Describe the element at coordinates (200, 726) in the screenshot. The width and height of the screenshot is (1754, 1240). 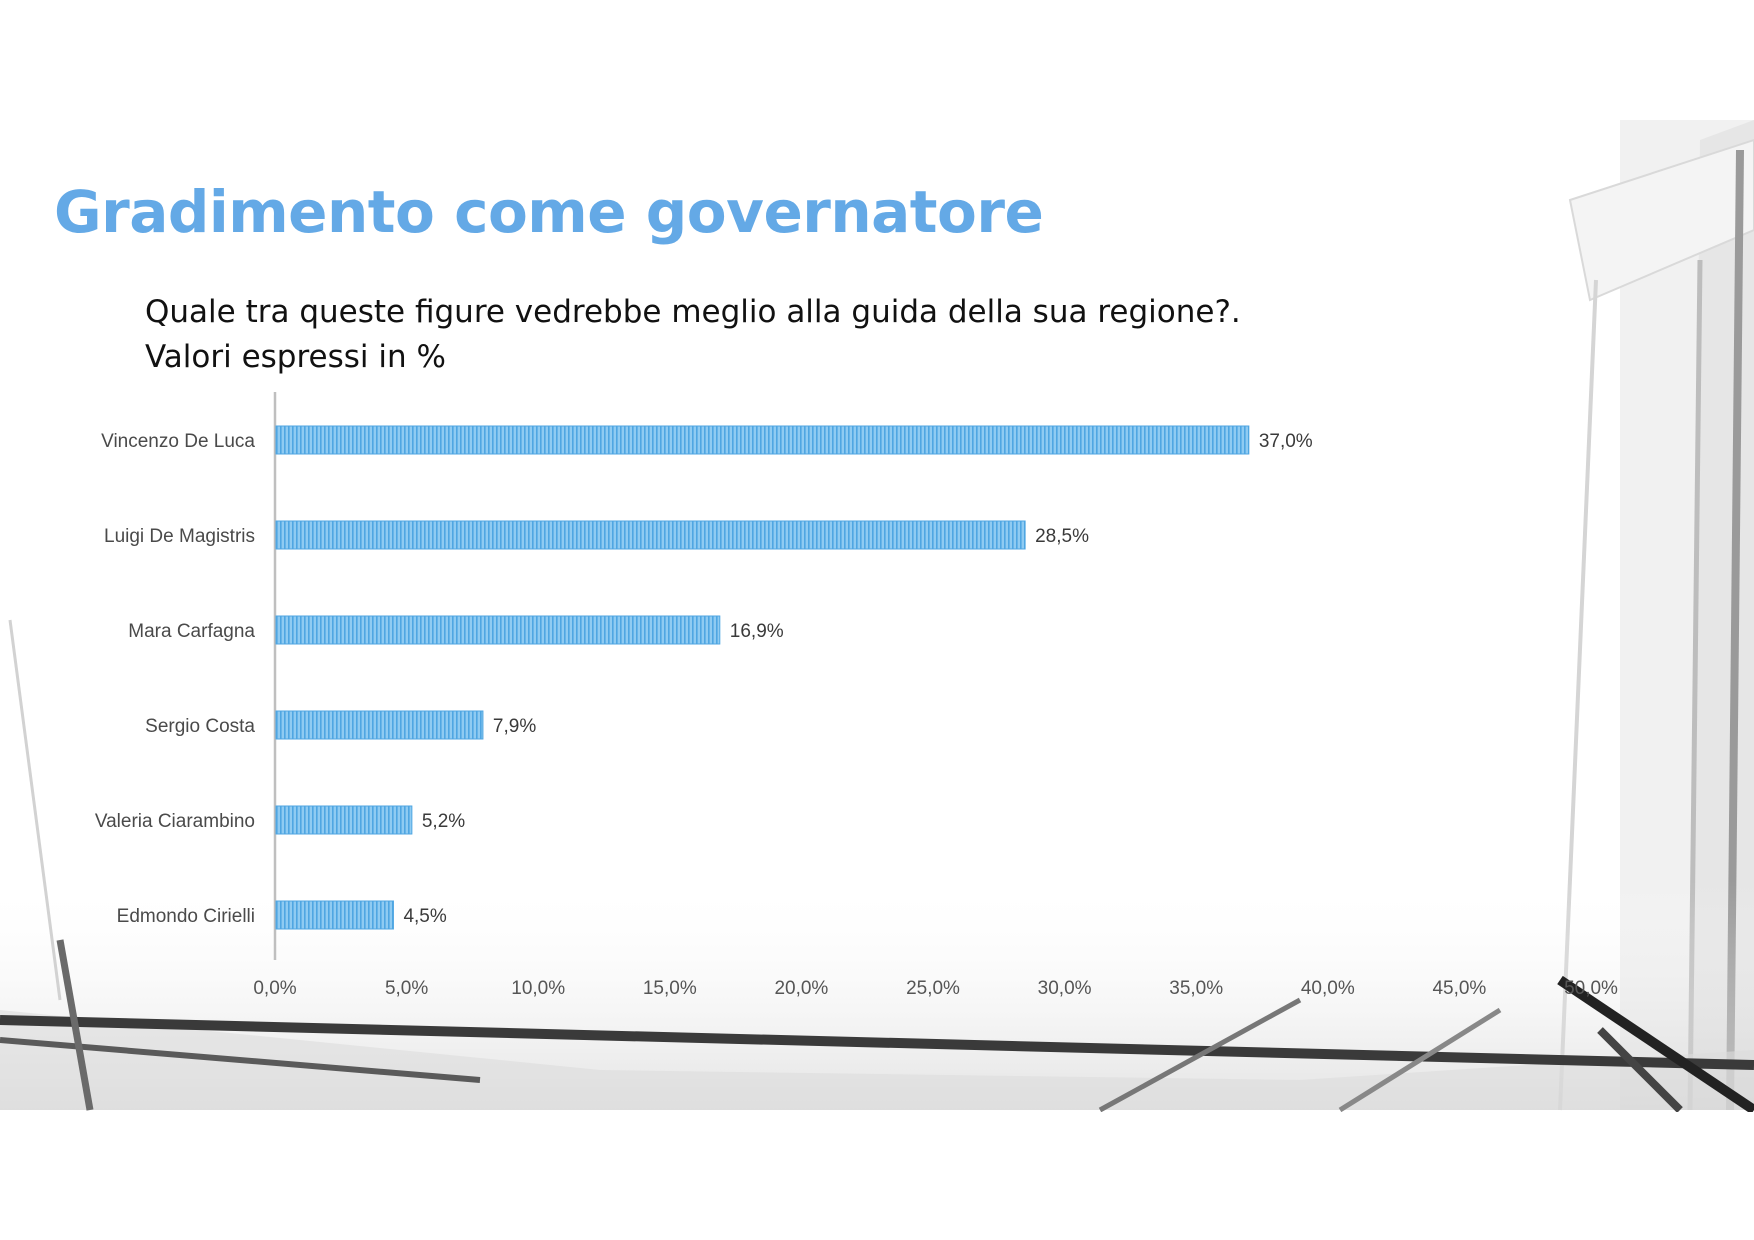
I see `category-label: Sergio Costa` at that location.